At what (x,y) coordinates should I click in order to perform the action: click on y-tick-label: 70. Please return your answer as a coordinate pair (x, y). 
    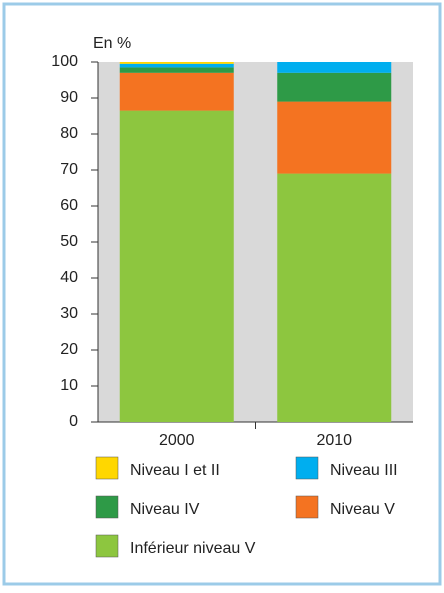
    Looking at the image, I should click on (69, 169).